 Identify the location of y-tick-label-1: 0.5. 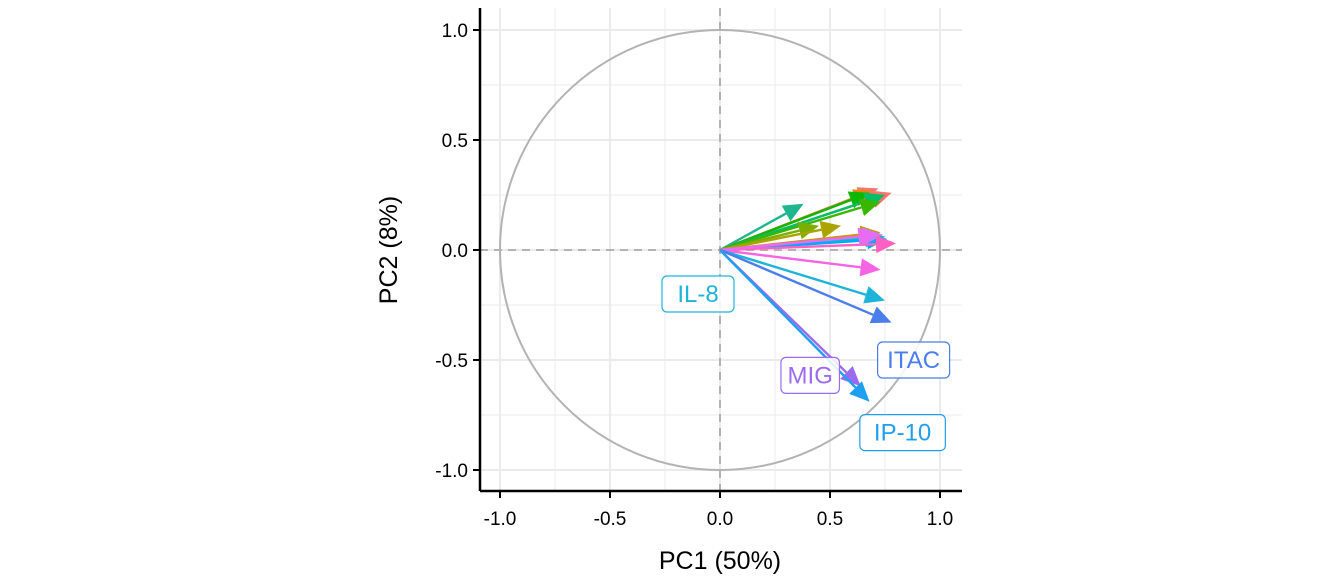
(455, 141).